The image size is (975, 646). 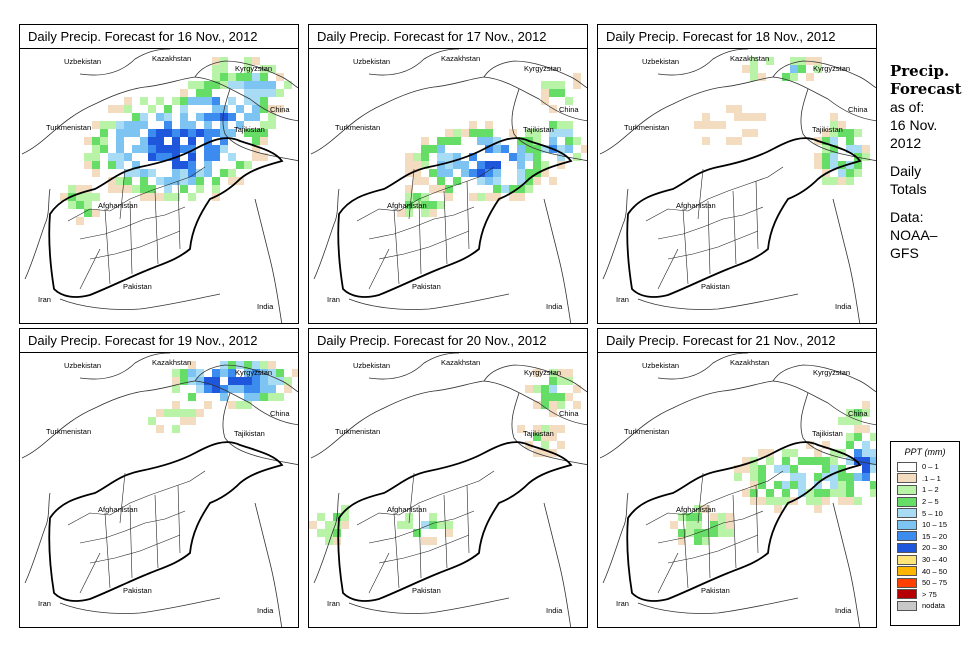 What do you see at coordinates (904, 253) in the screenshot?
I see `data-source-line3: GFS` at bounding box center [904, 253].